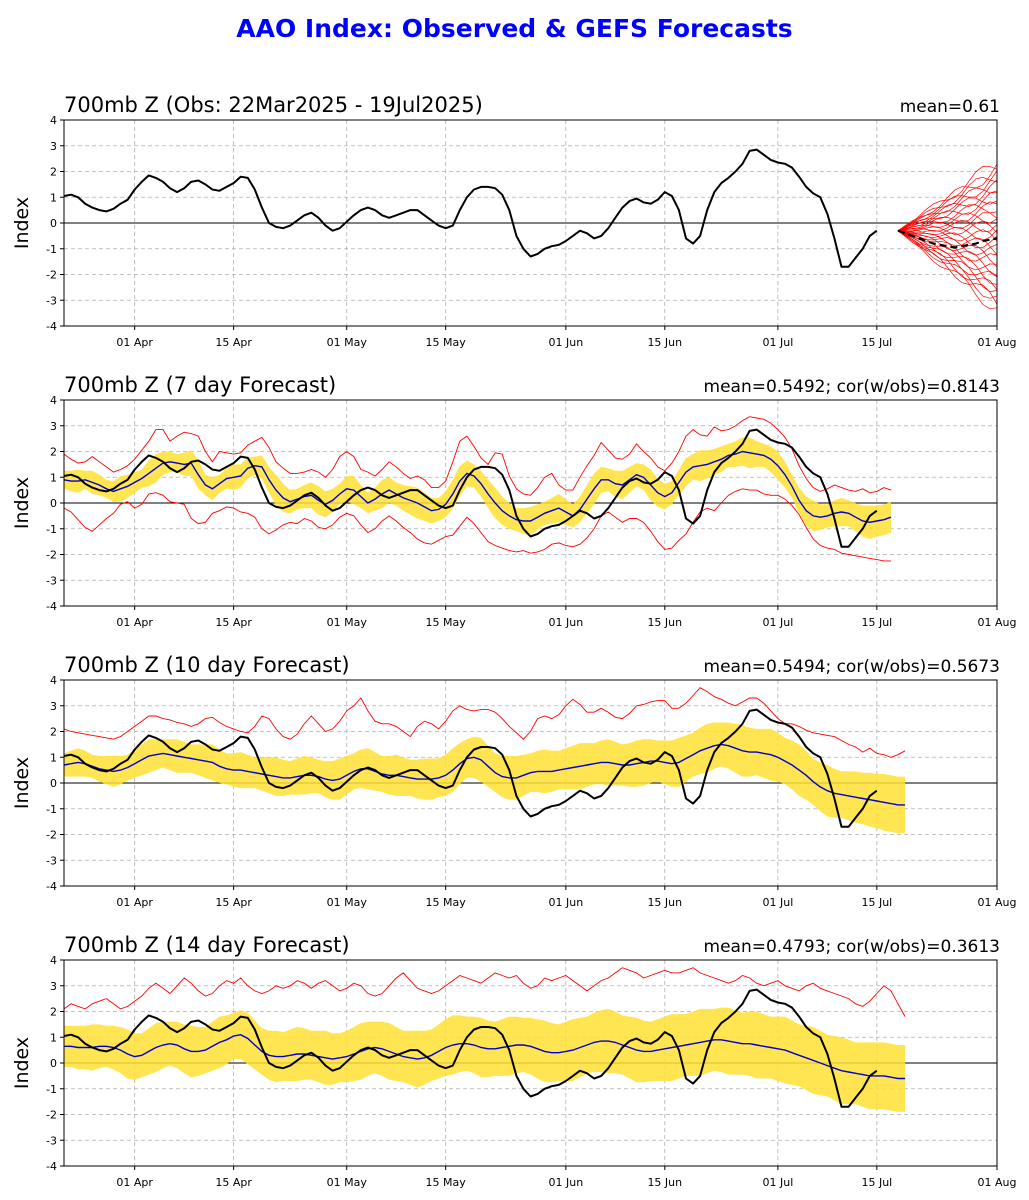  Describe the element at coordinates (273, 105) in the screenshot. I see `panel-title: 700mb Z (Obs: 22Mar2025 - 19Jul2025)` at that location.